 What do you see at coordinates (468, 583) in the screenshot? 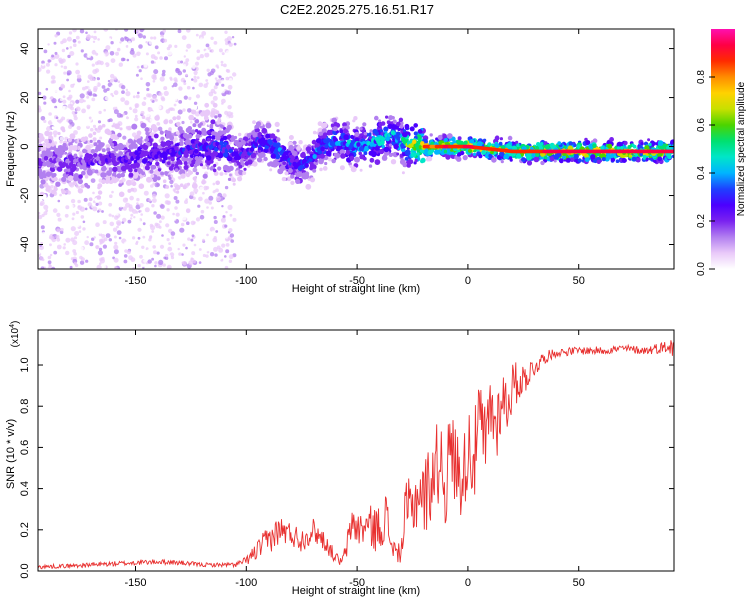
I see `snr-x-tick-label: 0` at bounding box center [468, 583].